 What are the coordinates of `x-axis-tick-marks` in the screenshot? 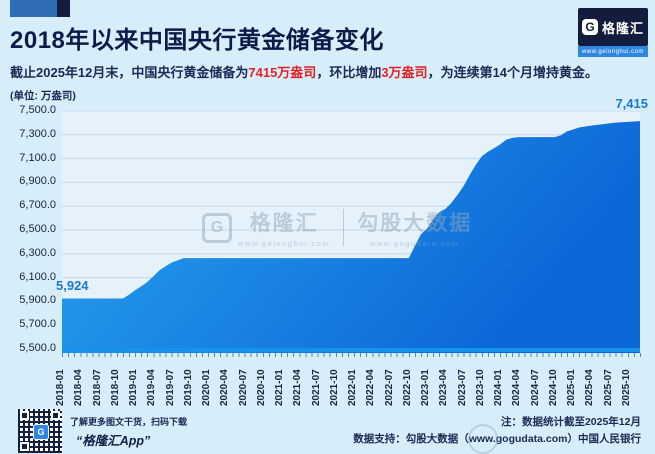 It's located at (351, 355).